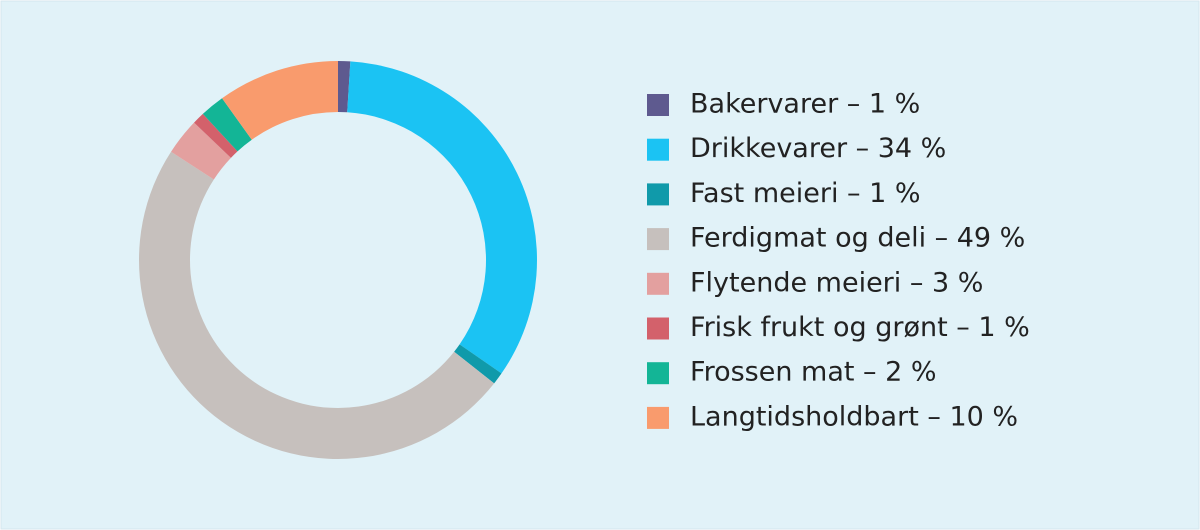  I want to click on legend-label: Fast meieri – 1 %, so click(805, 193).